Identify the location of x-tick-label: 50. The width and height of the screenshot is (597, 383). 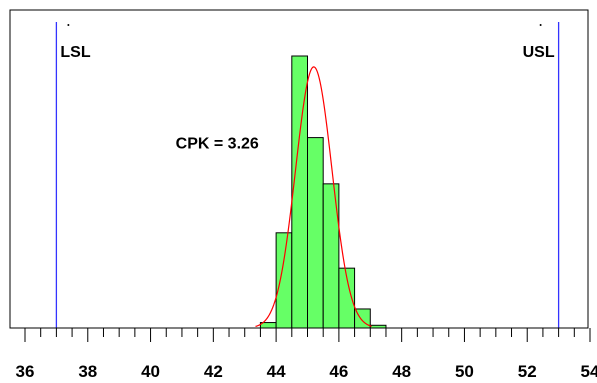
(464, 371).